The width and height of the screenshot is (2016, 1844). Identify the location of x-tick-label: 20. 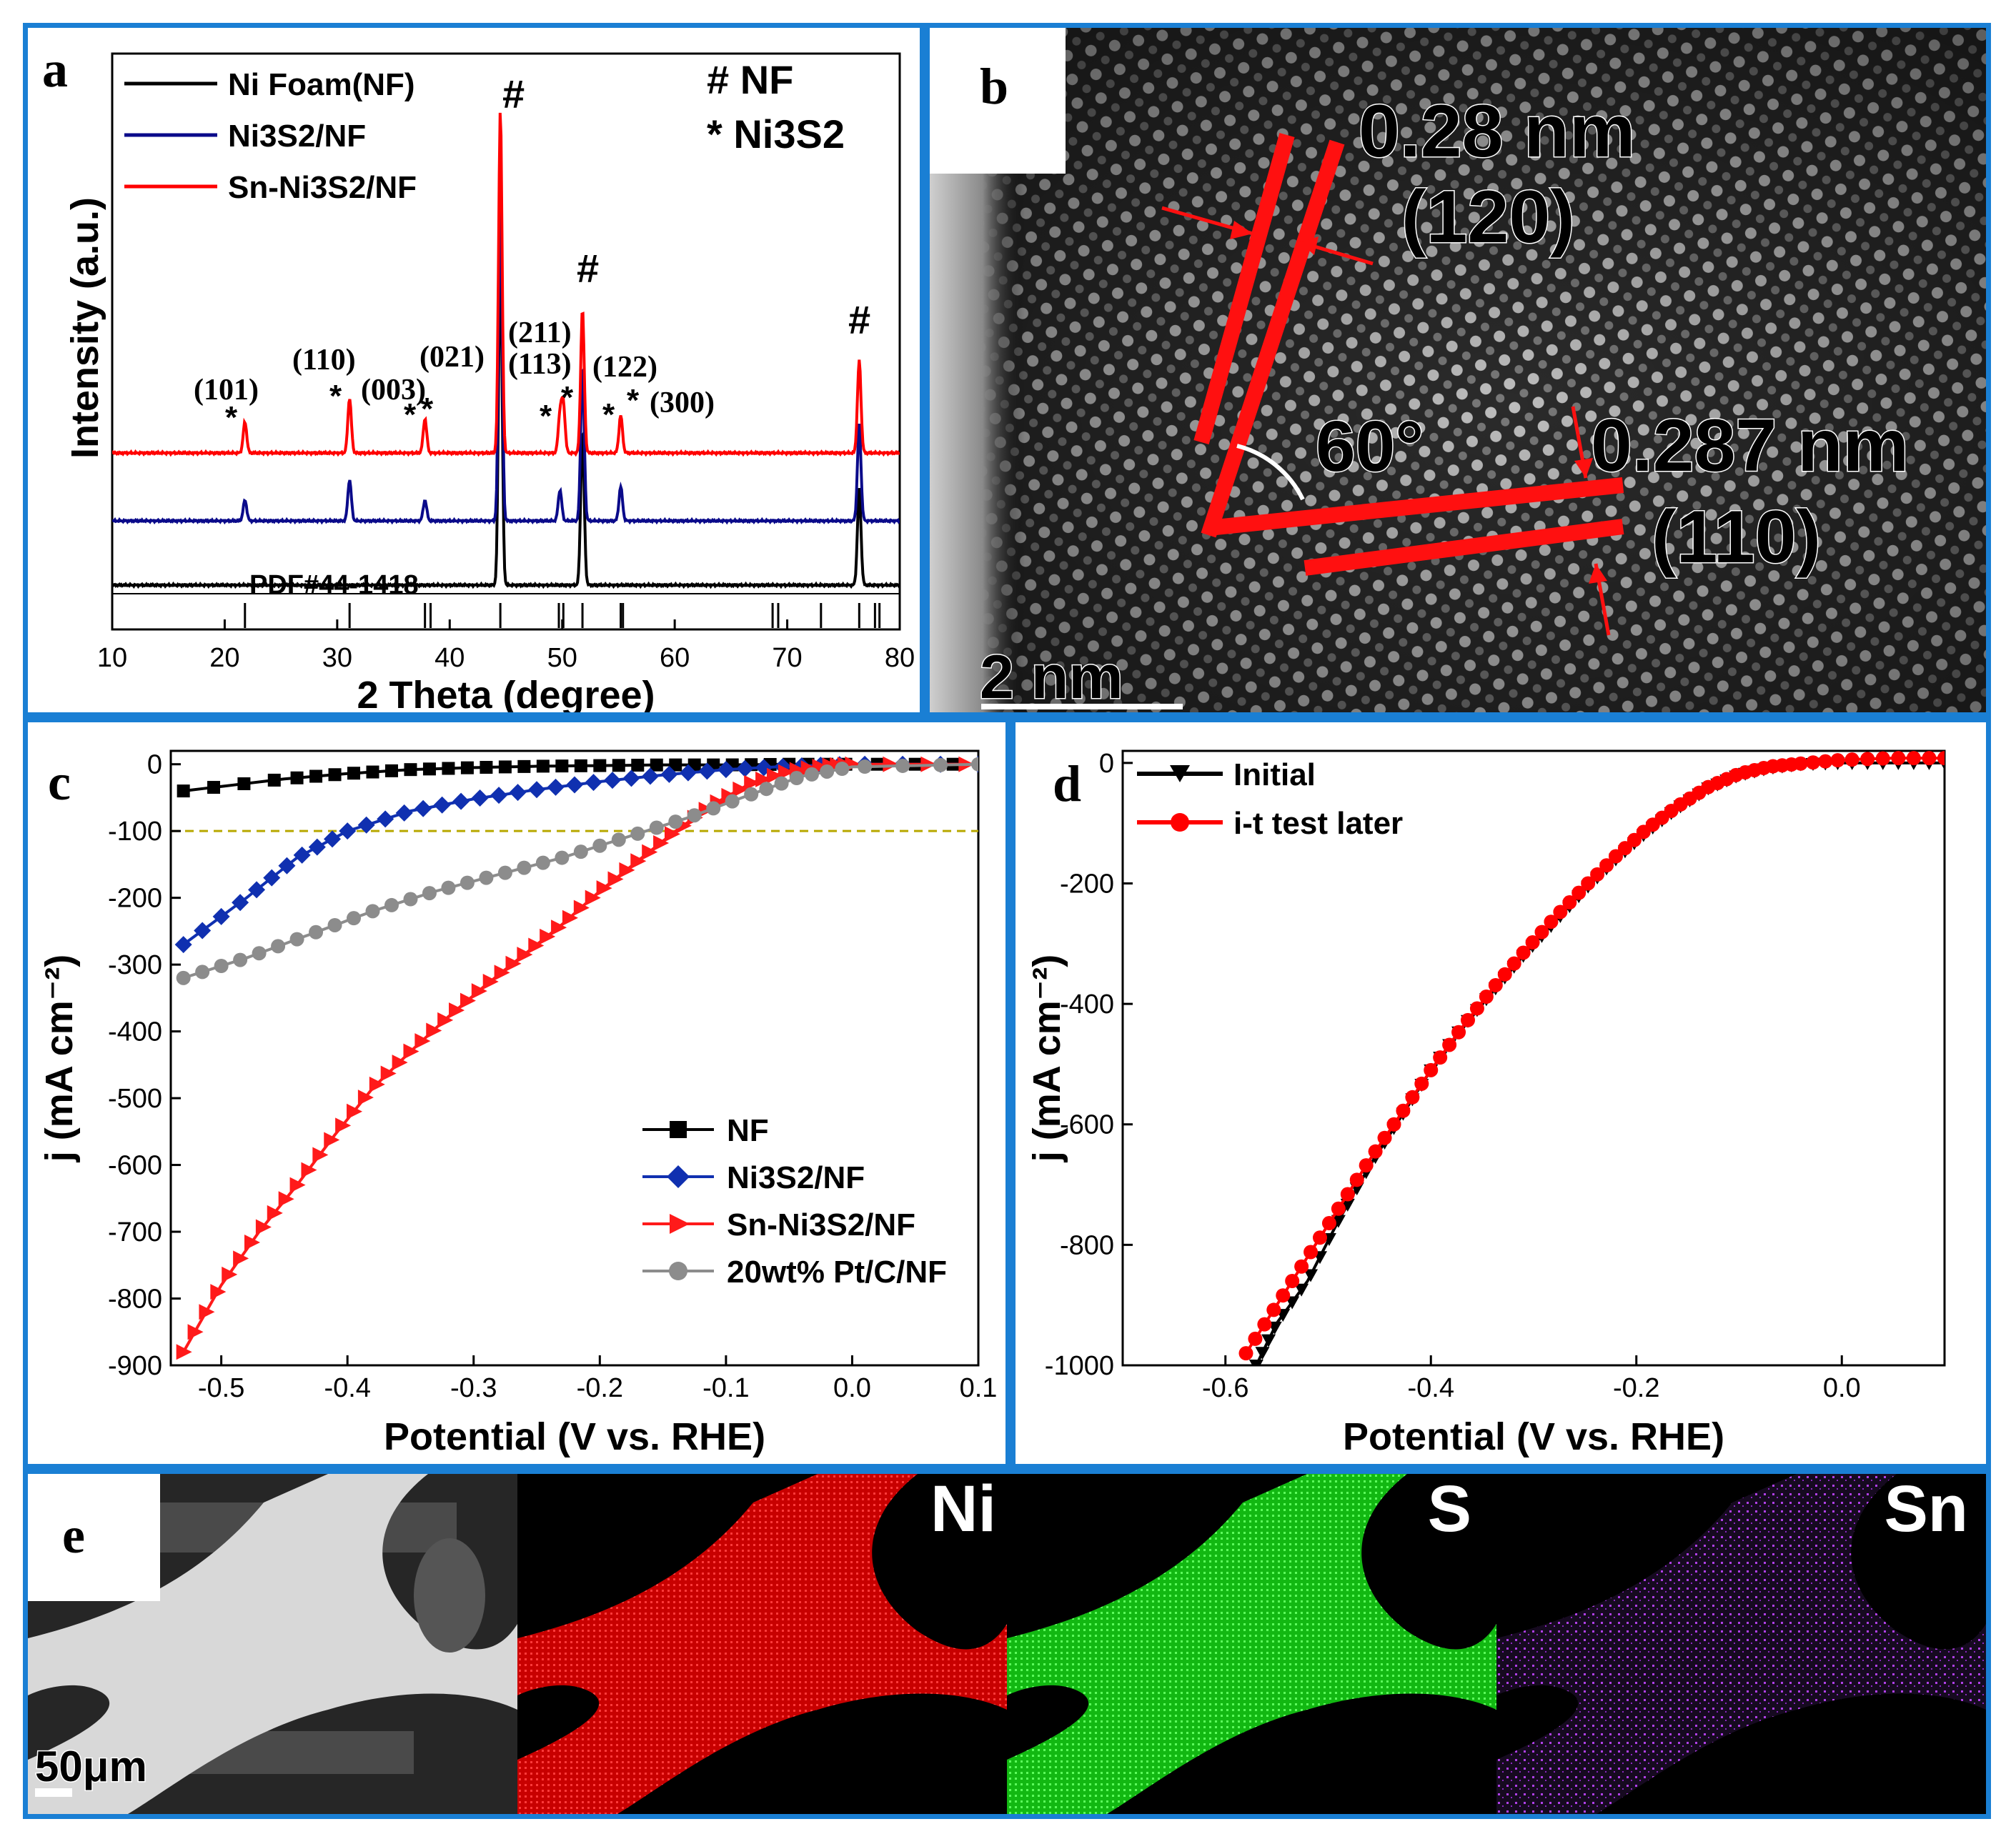
(224, 658).